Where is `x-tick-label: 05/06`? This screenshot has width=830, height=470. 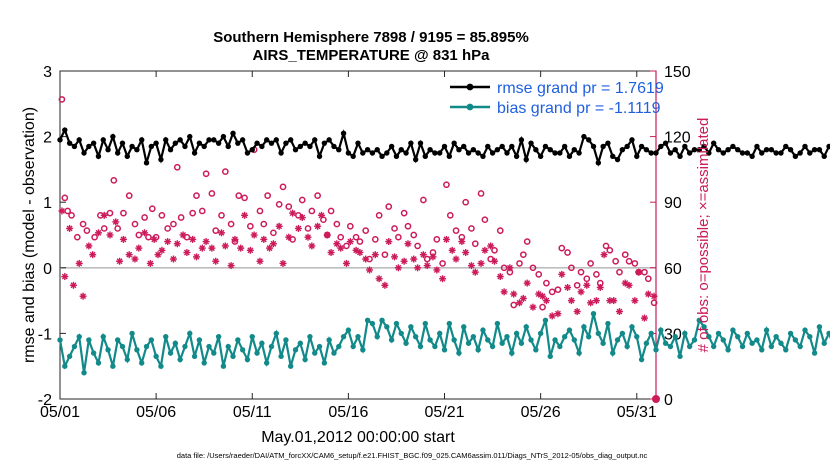
x-tick-label: 05/06 is located at coordinates (156, 412).